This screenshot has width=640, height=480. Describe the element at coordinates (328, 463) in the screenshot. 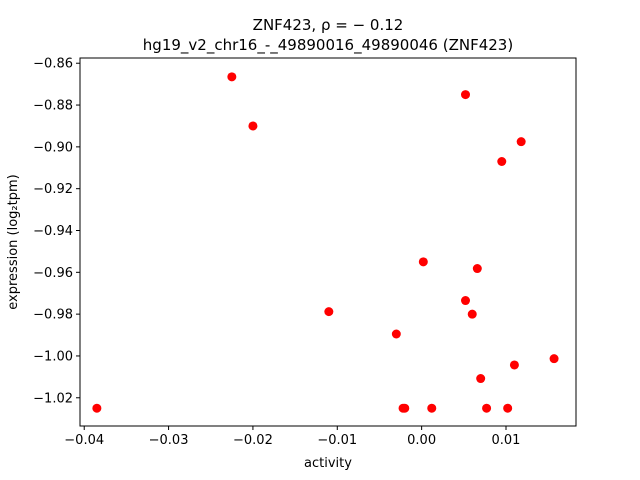

I see `x-axis-label: activity` at that location.